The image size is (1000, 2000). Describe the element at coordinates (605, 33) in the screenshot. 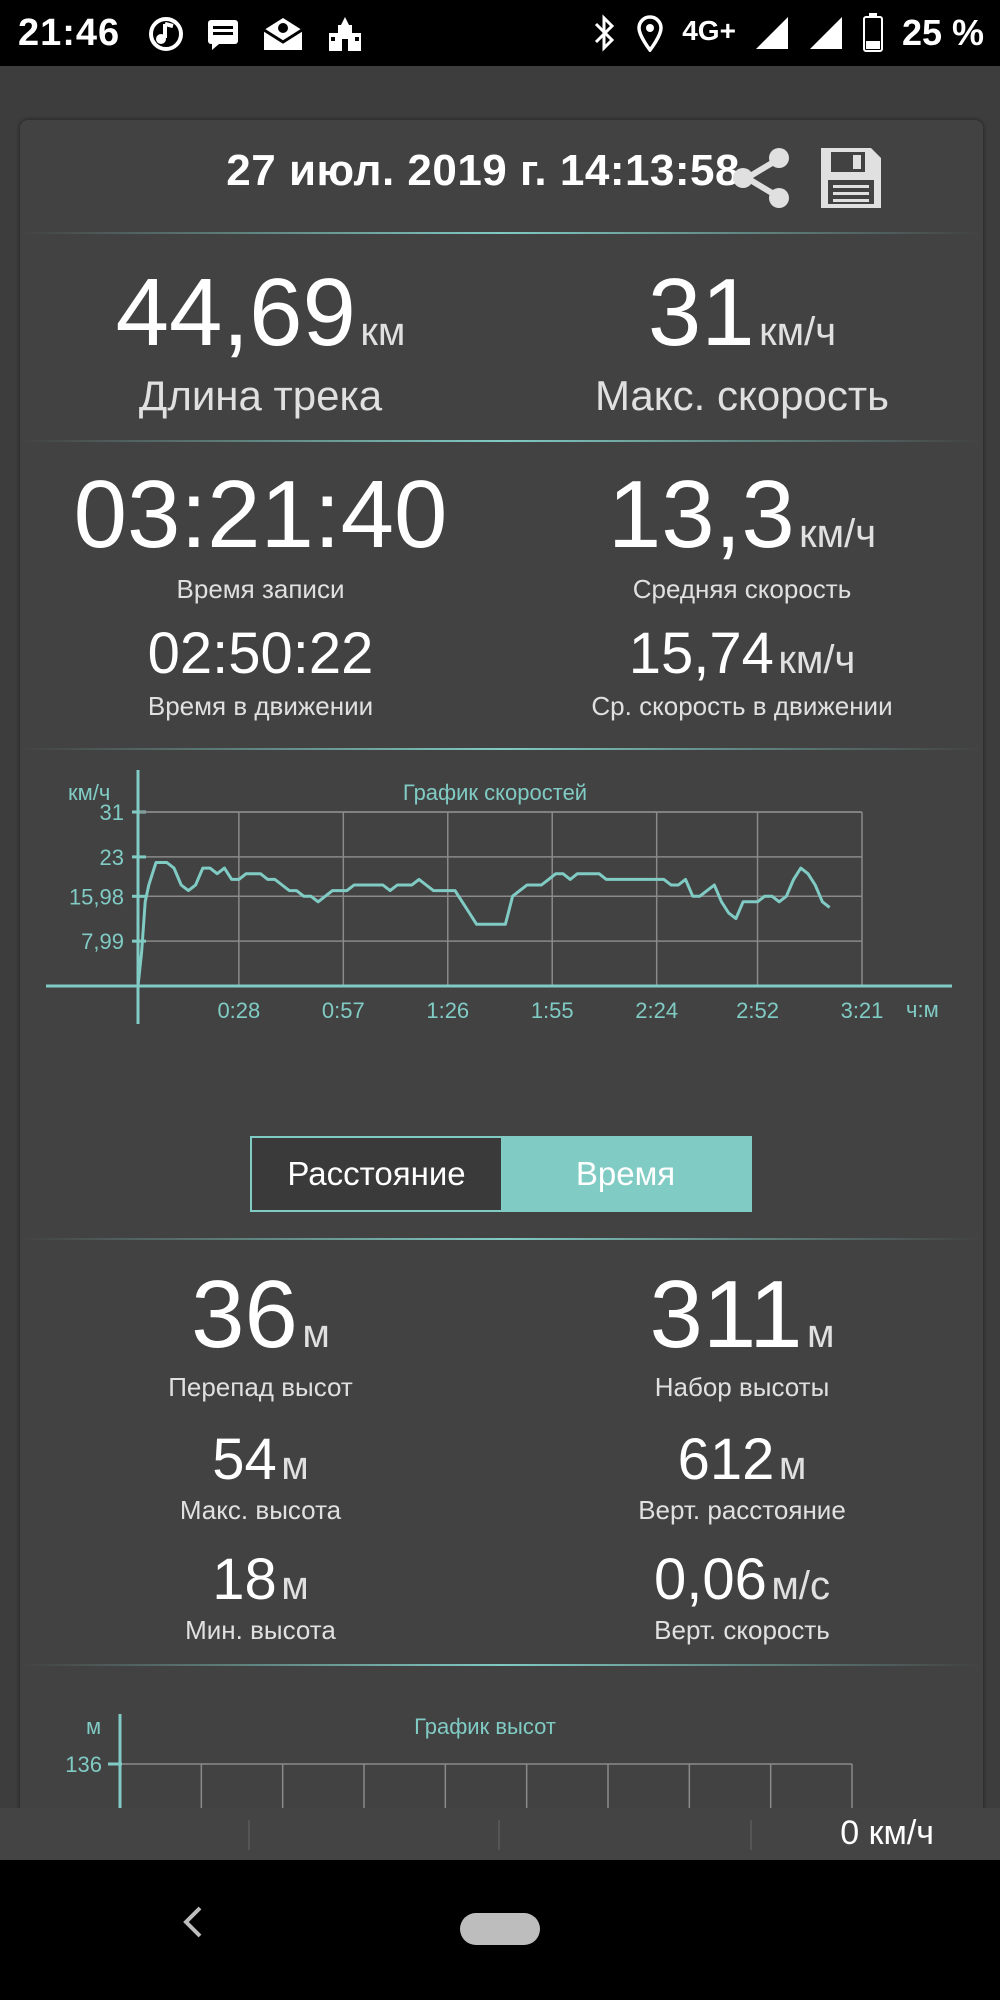

I see `bluetooth-icon` at that location.